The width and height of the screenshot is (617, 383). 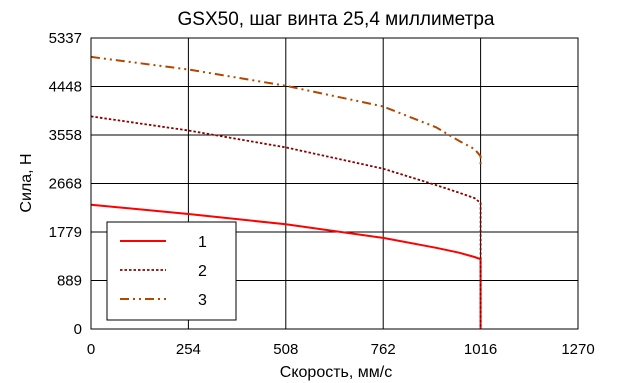 I want to click on y-tick-label: 1779, so click(x=65, y=232).